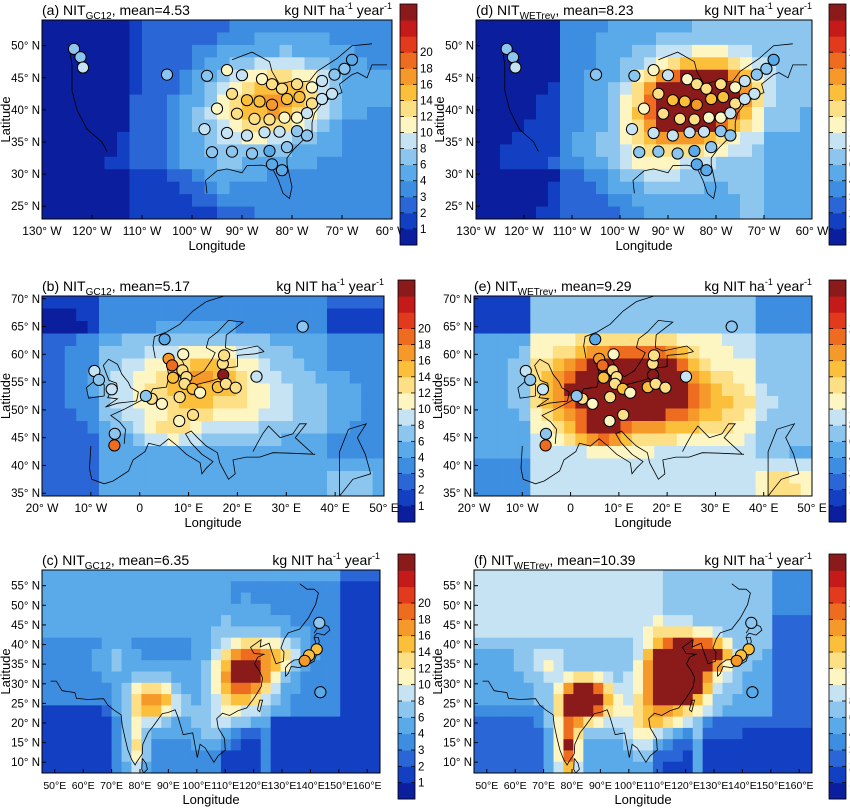 The height and width of the screenshot is (811, 850). I want to click on x-tick-label: 70° W, so click(764, 231).